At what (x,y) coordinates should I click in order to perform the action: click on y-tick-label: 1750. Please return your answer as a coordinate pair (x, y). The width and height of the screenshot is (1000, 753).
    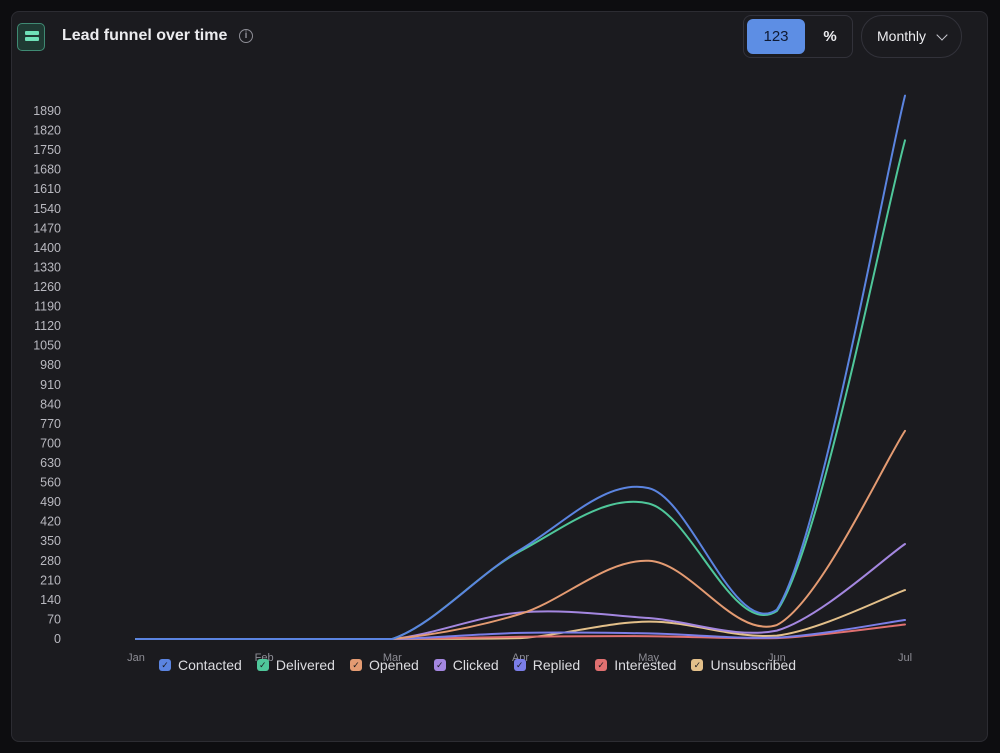
    Looking at the image, I should click on (47, 150).